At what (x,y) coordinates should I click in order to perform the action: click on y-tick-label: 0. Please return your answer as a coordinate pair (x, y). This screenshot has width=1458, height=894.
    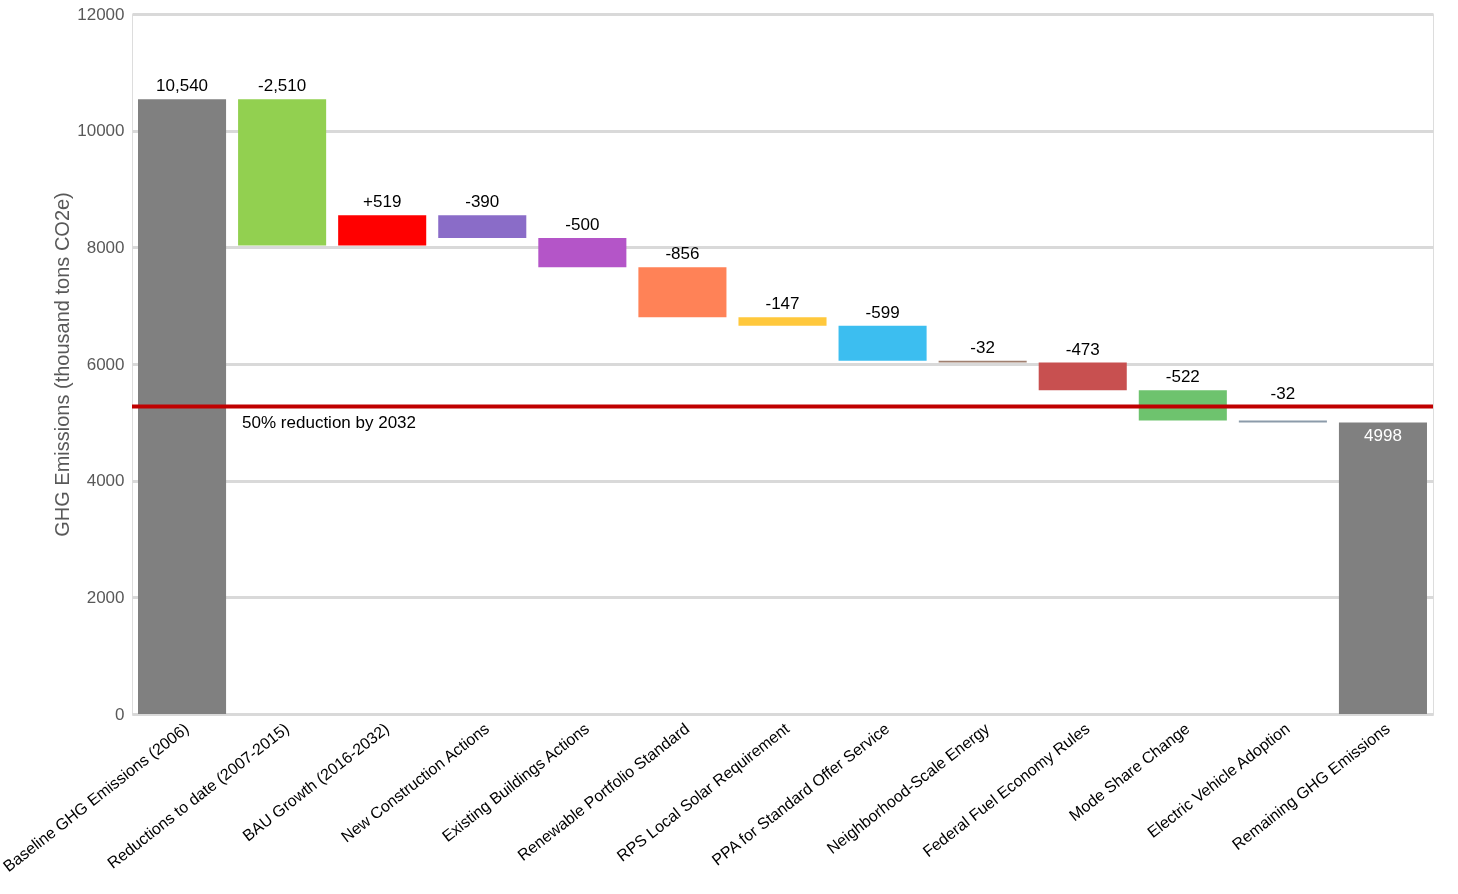
    Looking at the image, I should click on (120, 714).